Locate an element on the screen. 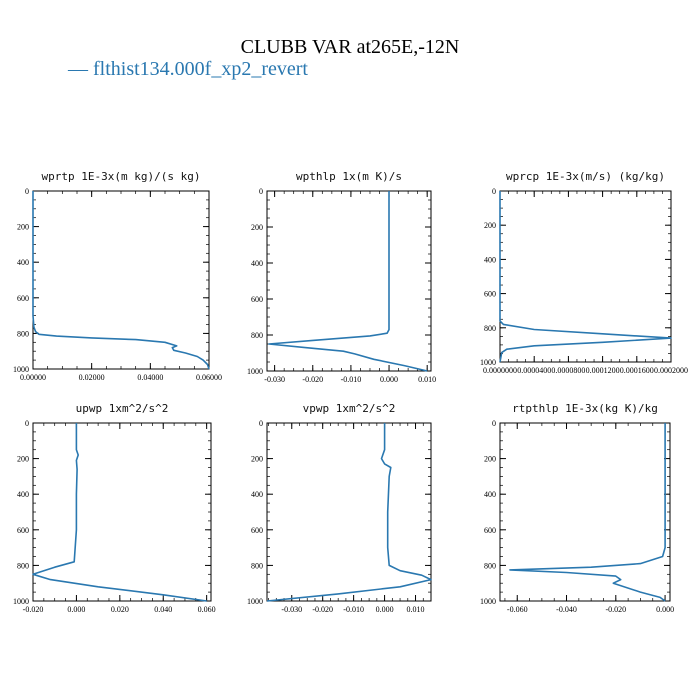 The width and height of the screenshot is (700, 700). x-tick-label: 0.0000400 is located at coordinates (534, 370).